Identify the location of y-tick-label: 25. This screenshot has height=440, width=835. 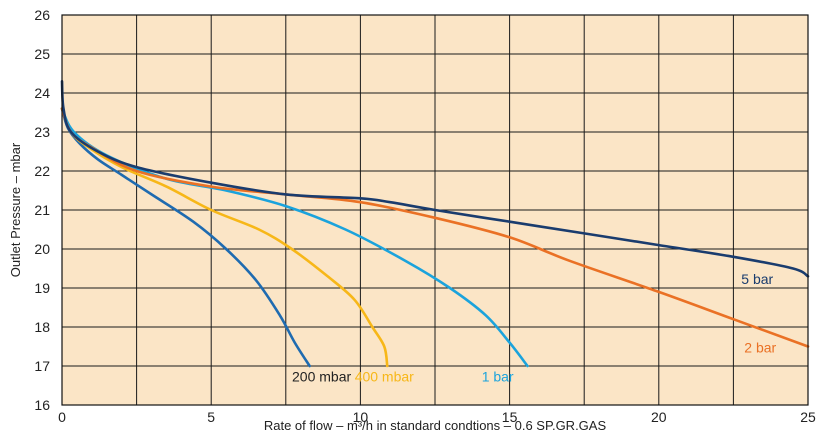
(42, 54).